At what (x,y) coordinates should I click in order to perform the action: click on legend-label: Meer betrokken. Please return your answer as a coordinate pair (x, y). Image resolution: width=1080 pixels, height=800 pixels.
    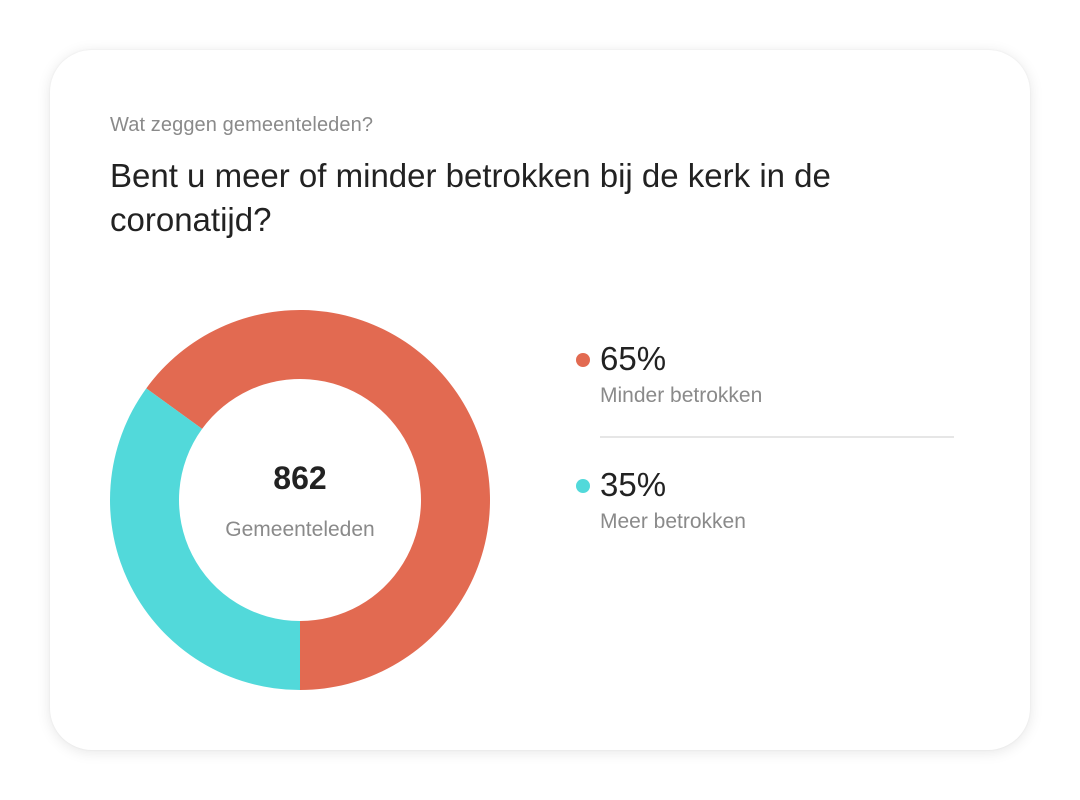
    Looking at the image, I should click on (673, 521).